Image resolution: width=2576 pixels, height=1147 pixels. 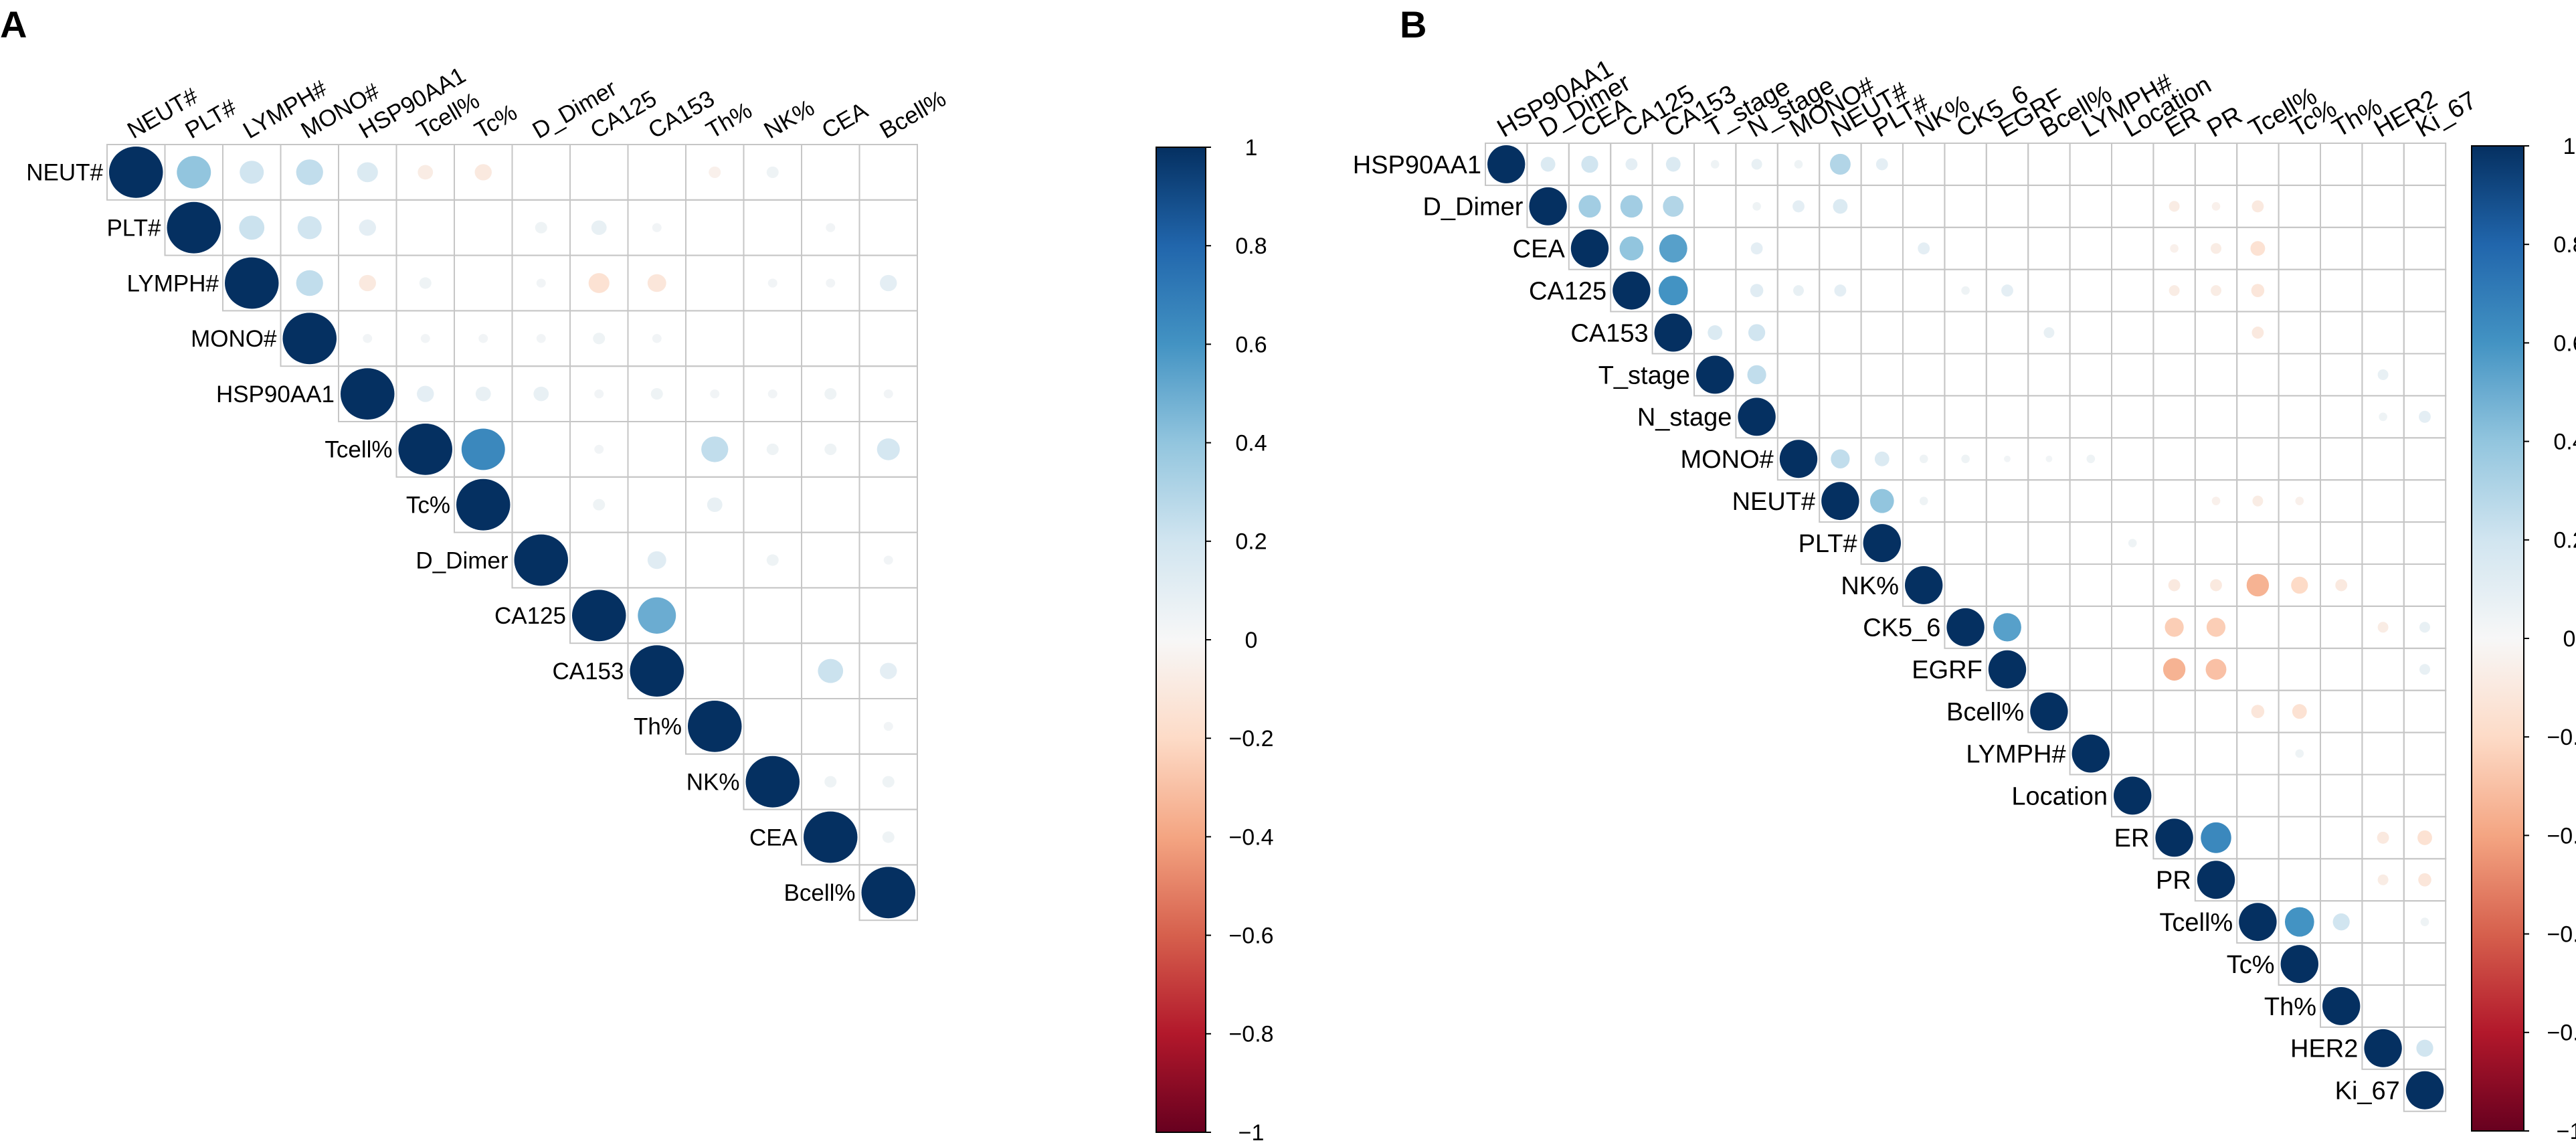 I want to click on column-label: Bcell%, so click(x=912, y=115).